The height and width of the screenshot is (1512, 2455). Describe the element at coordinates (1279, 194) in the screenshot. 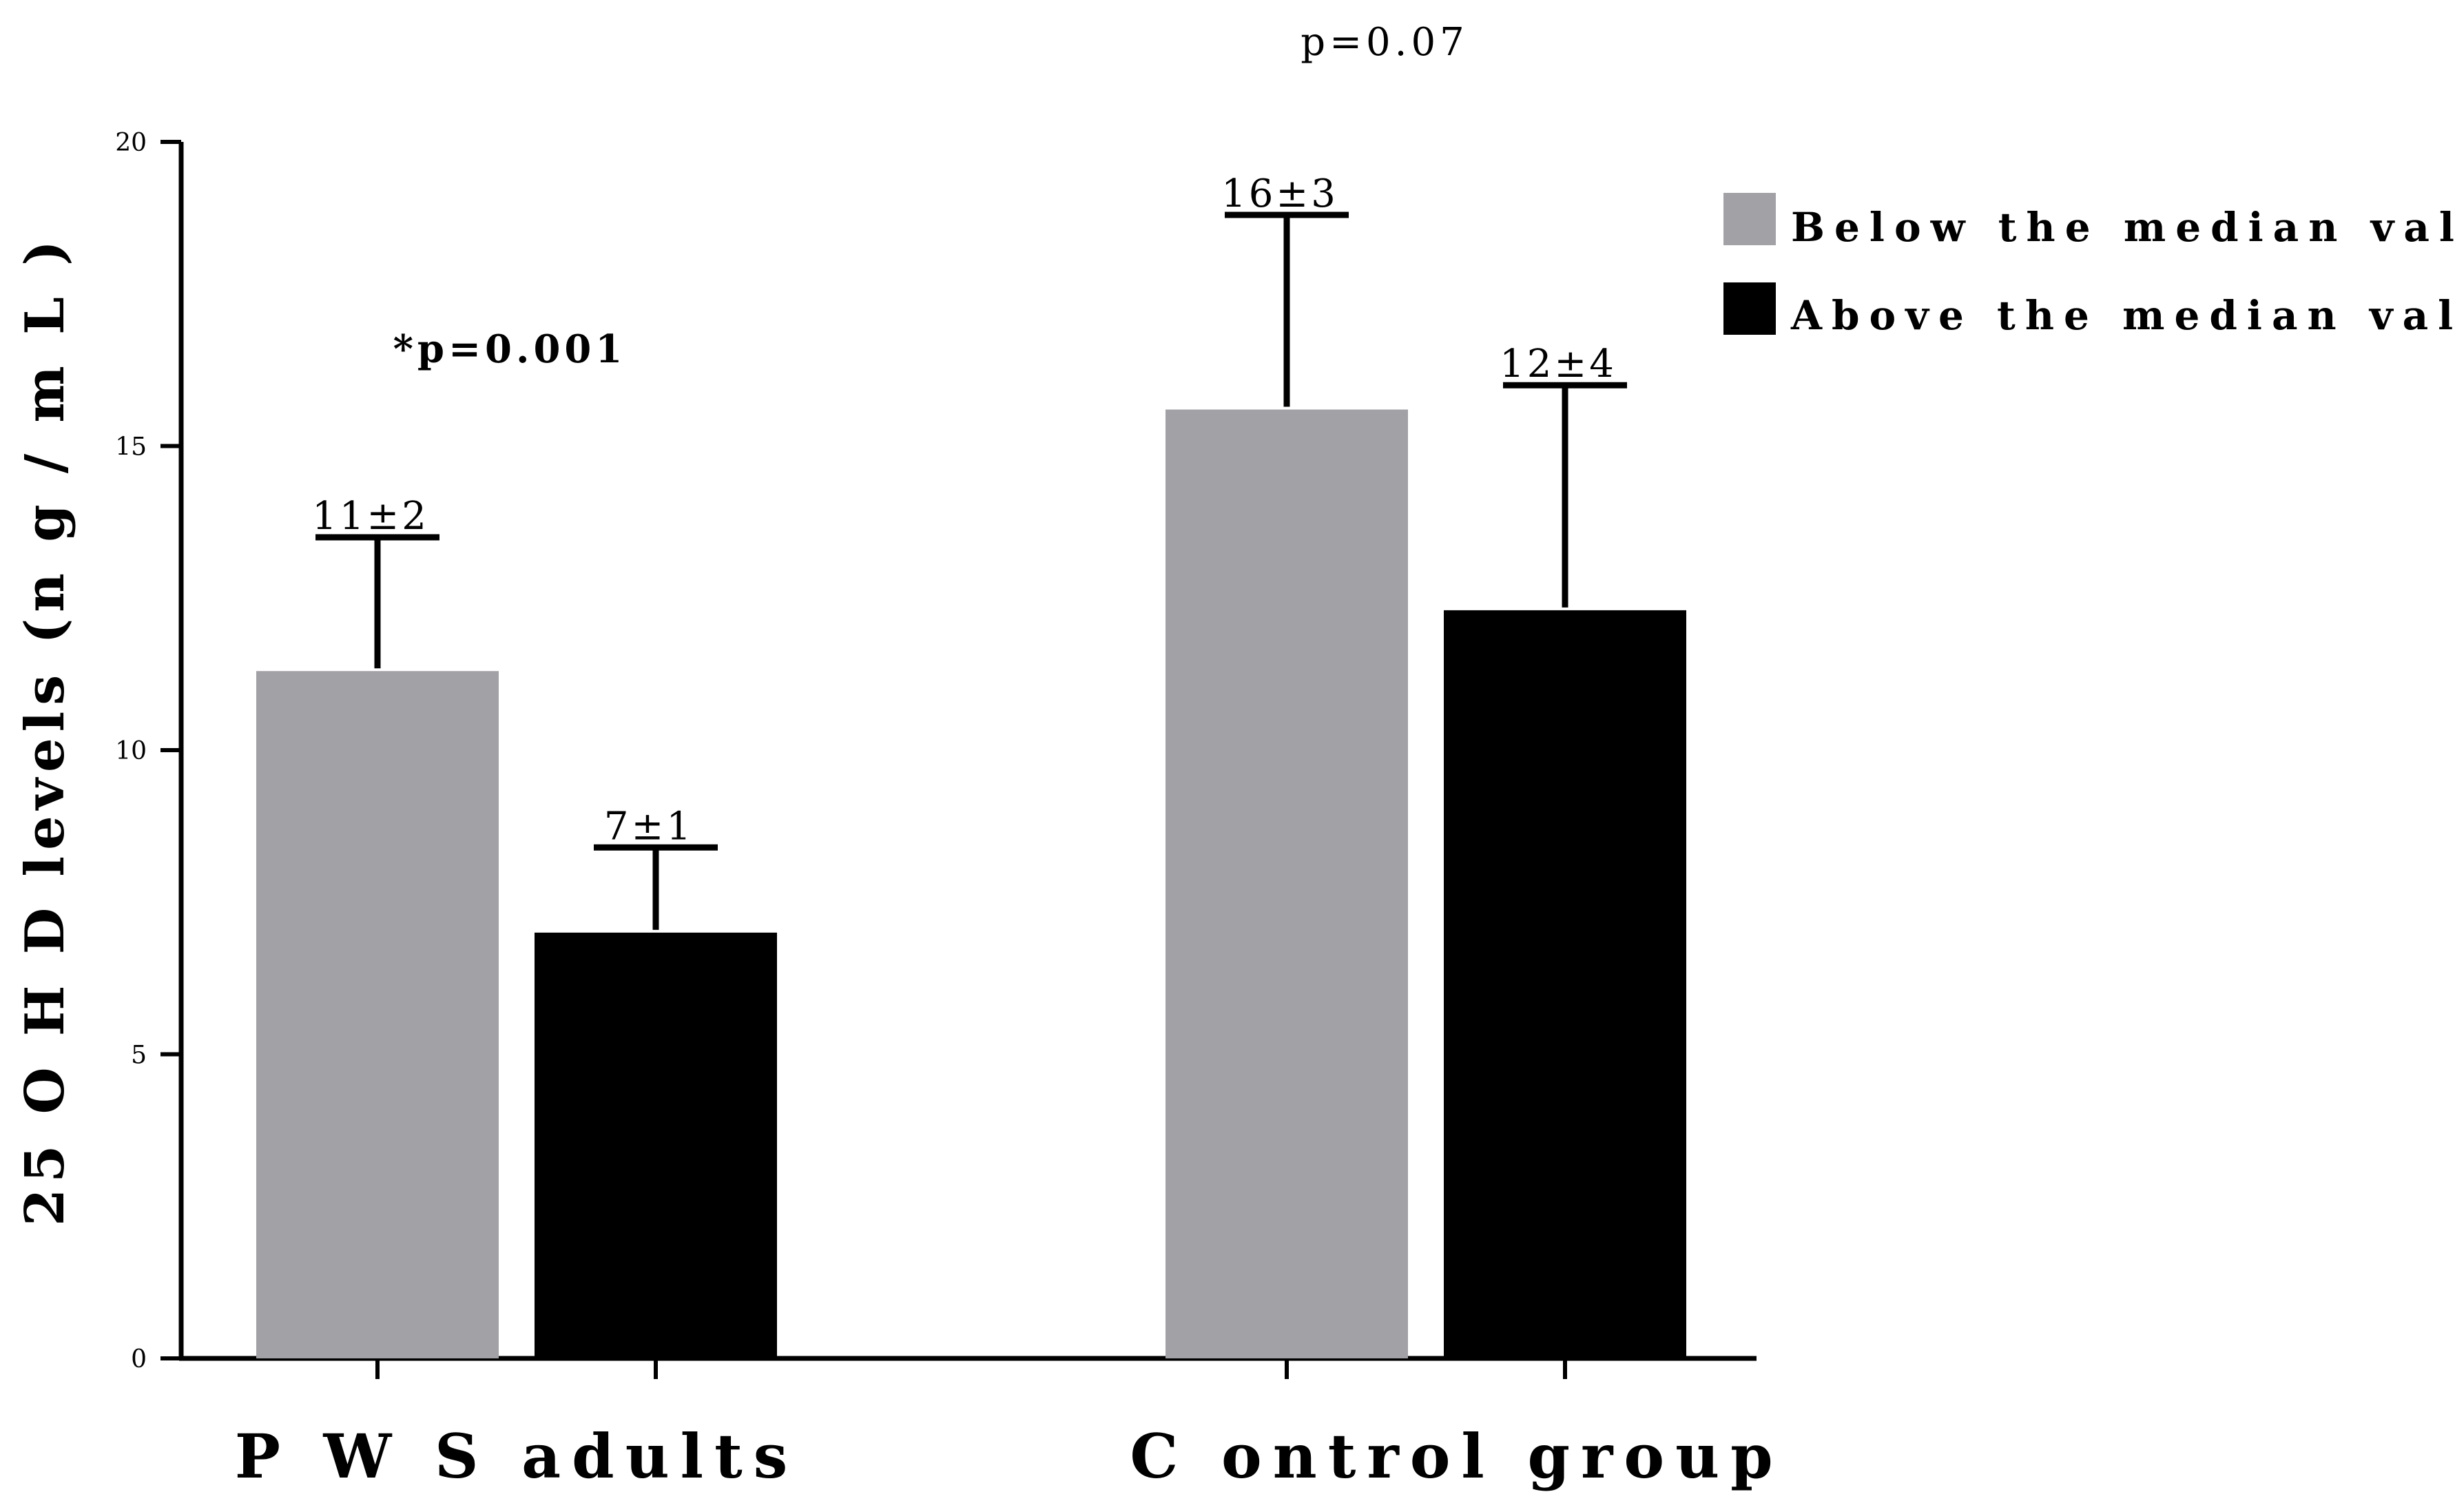

I see `data-label: 16±3` at that location.